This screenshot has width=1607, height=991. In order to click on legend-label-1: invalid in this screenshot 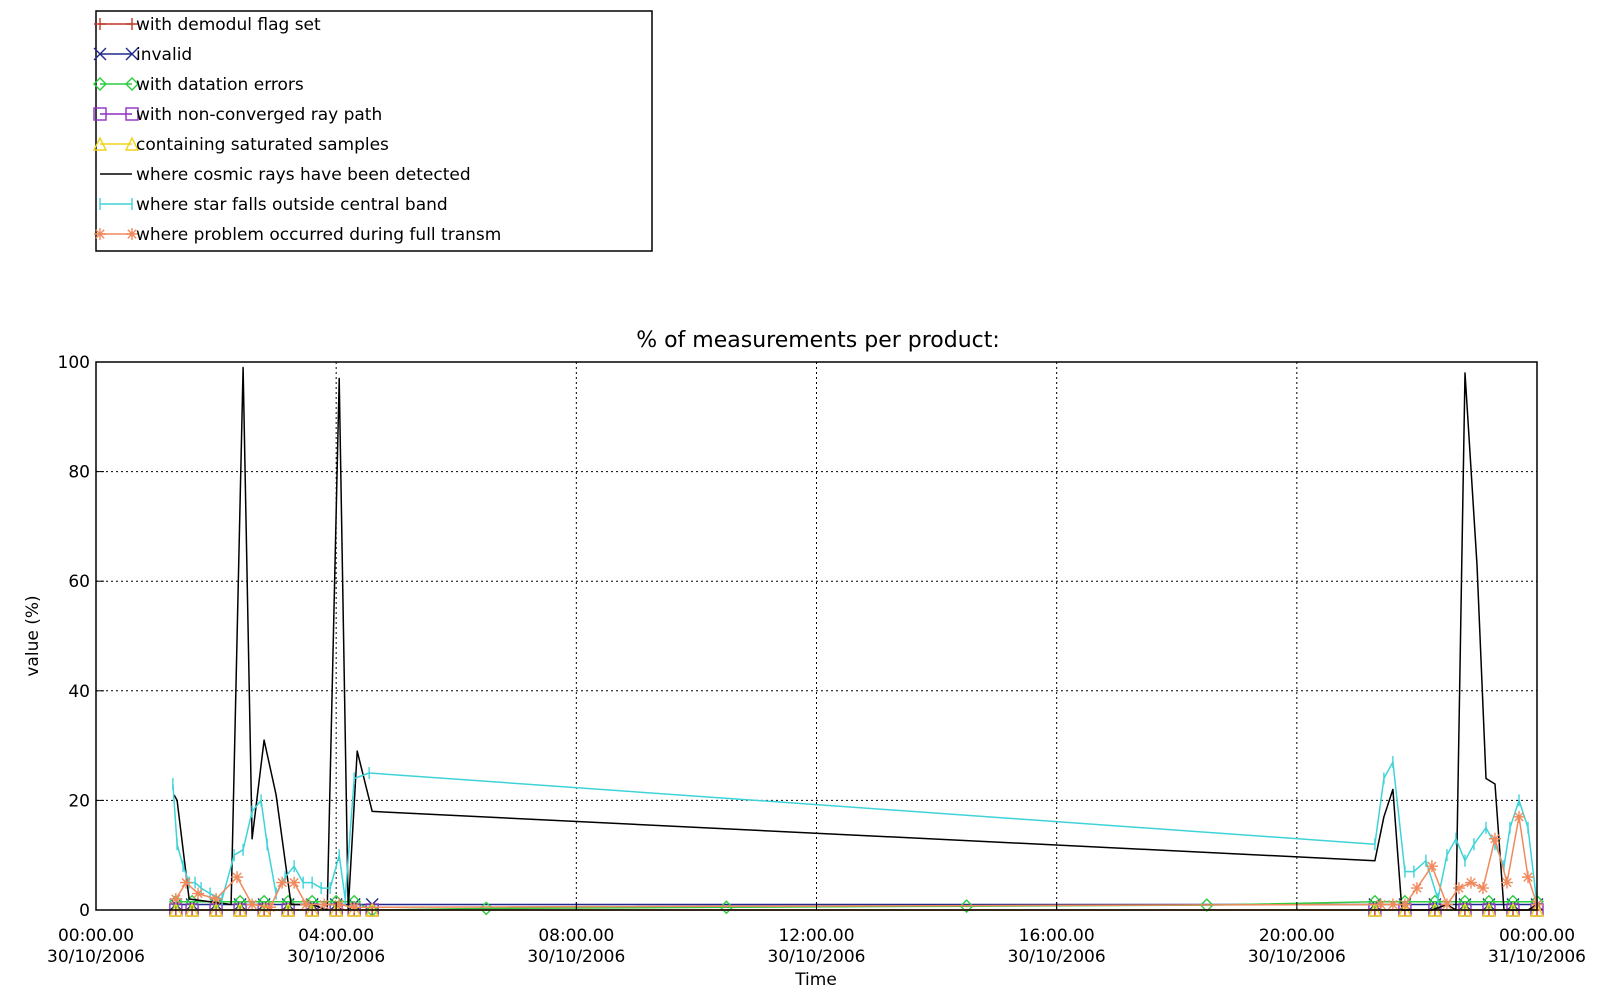, I will do `click(164, 55)`.